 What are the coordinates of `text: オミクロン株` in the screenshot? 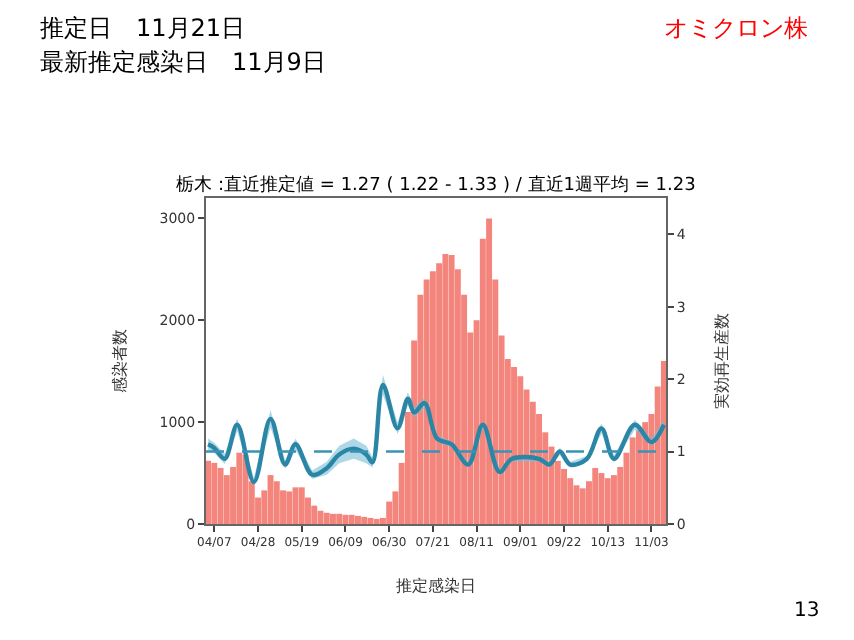 It's located at (736, 28).